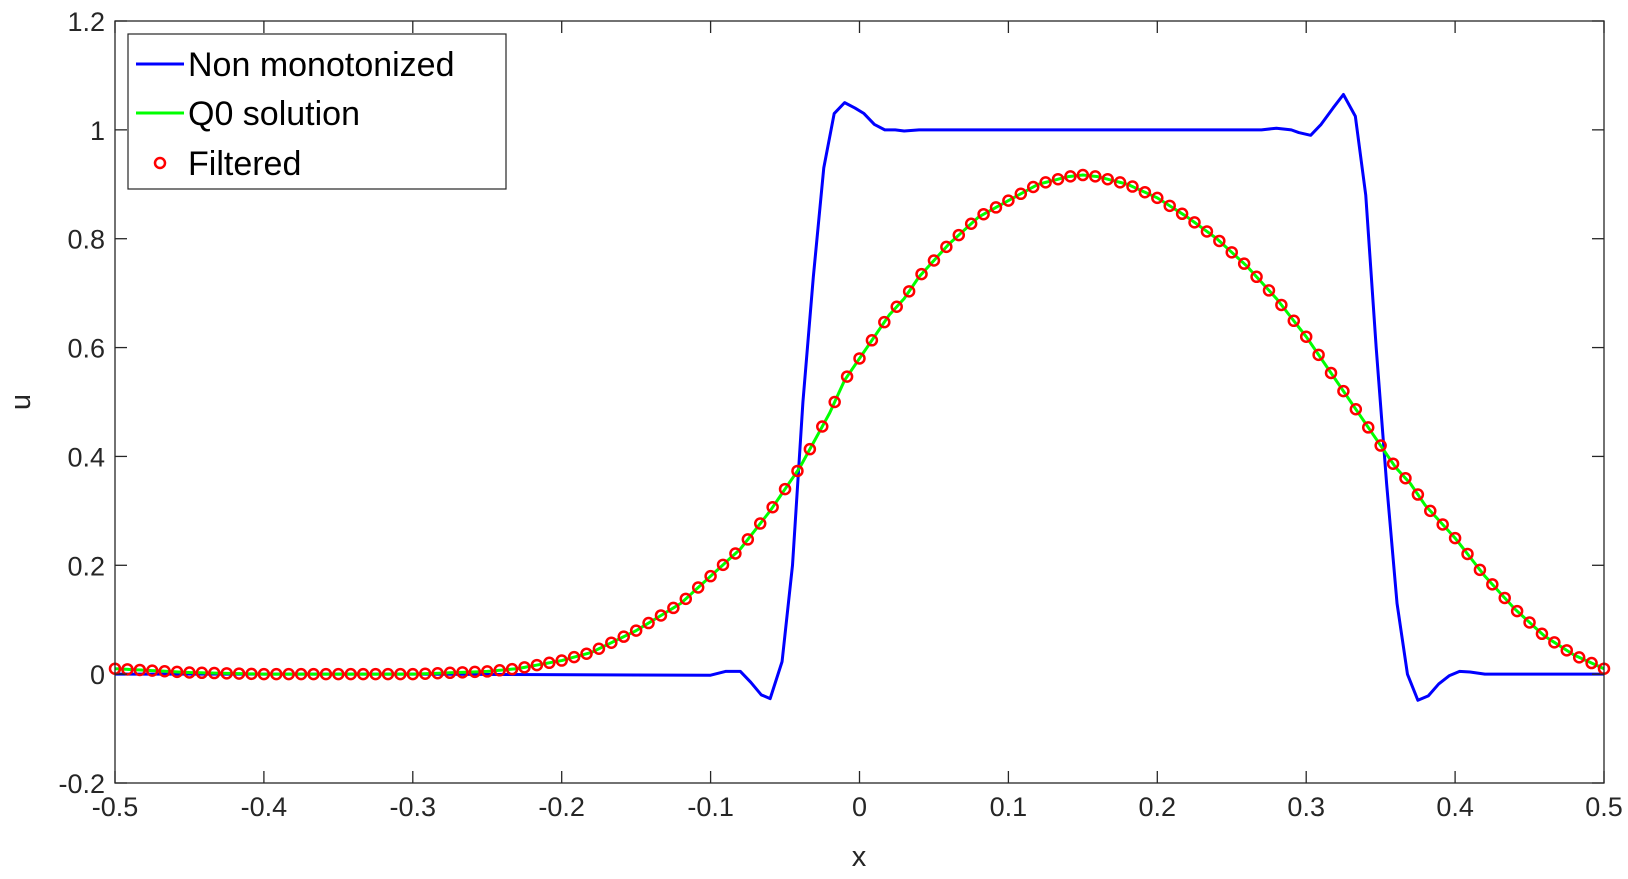 The image size is (1628, 879). Describe the element at coordinates (1158, 807) in the screenshot. I see `x-tick-label: 0.2` at that location.